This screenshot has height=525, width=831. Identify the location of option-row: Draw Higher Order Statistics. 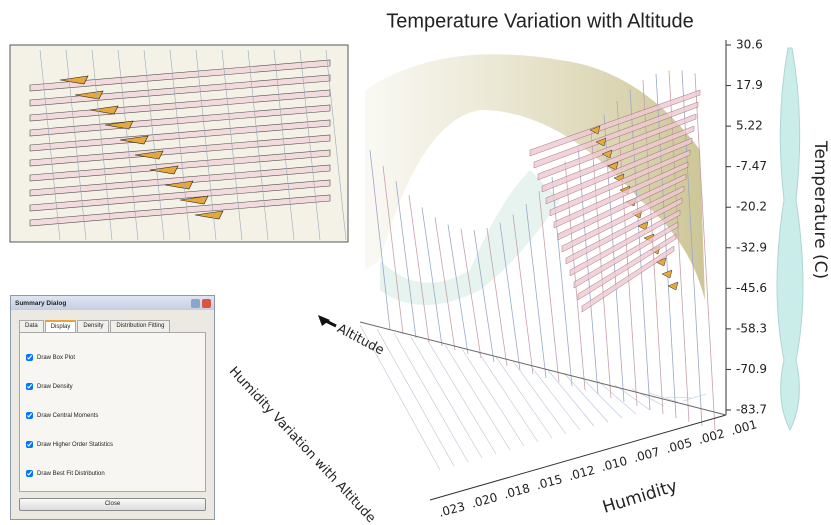
(112, 444).